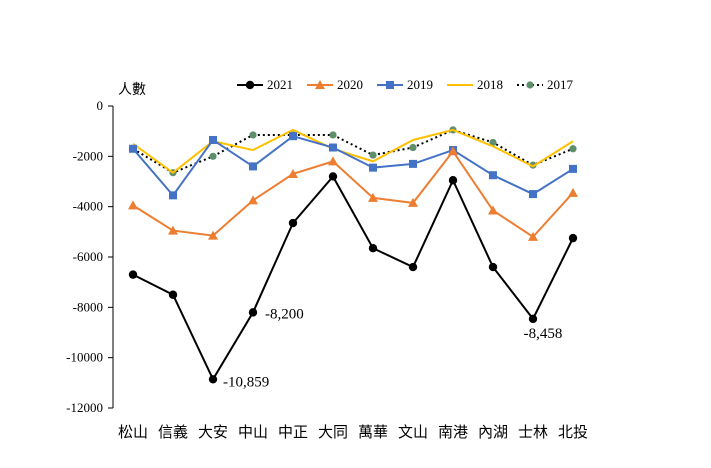 This screenshot has width=711, height=468. Describe the element at coordinates (100, 105) in the screenshot. I see `y-tick-label: 0` at that location.